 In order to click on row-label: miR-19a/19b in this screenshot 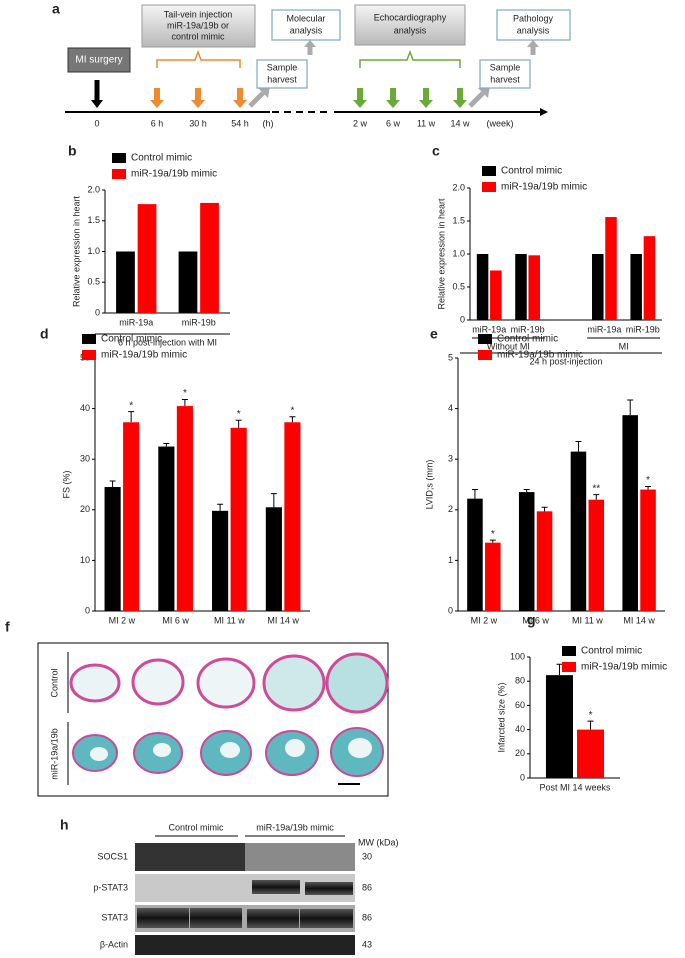, I will do `click(54, 754)`.